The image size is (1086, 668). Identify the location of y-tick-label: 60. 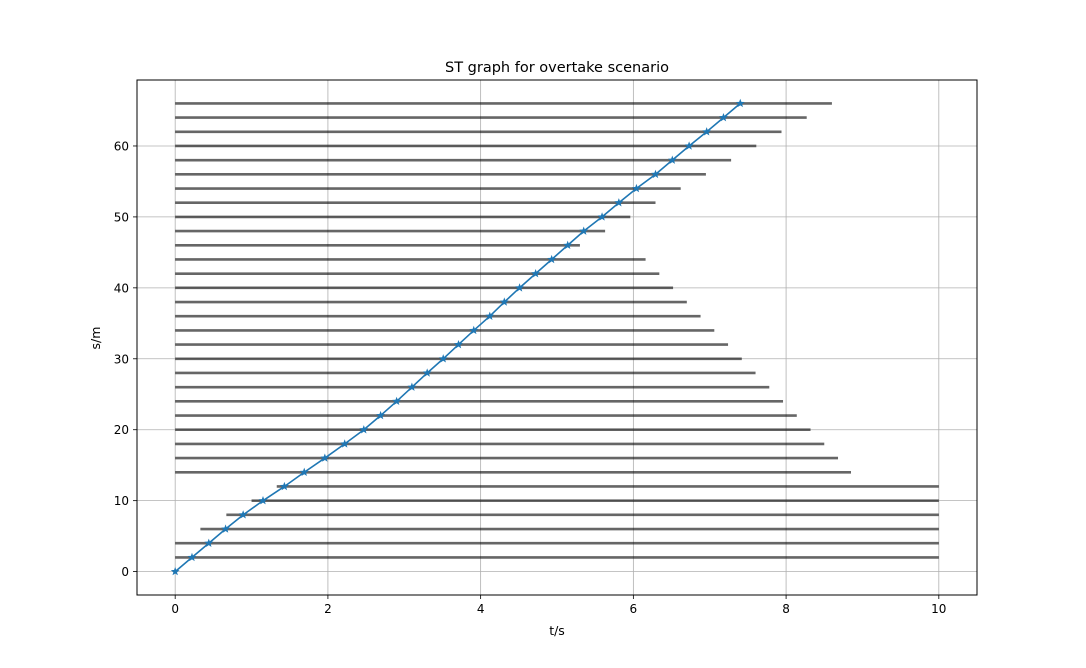
(121, 146).